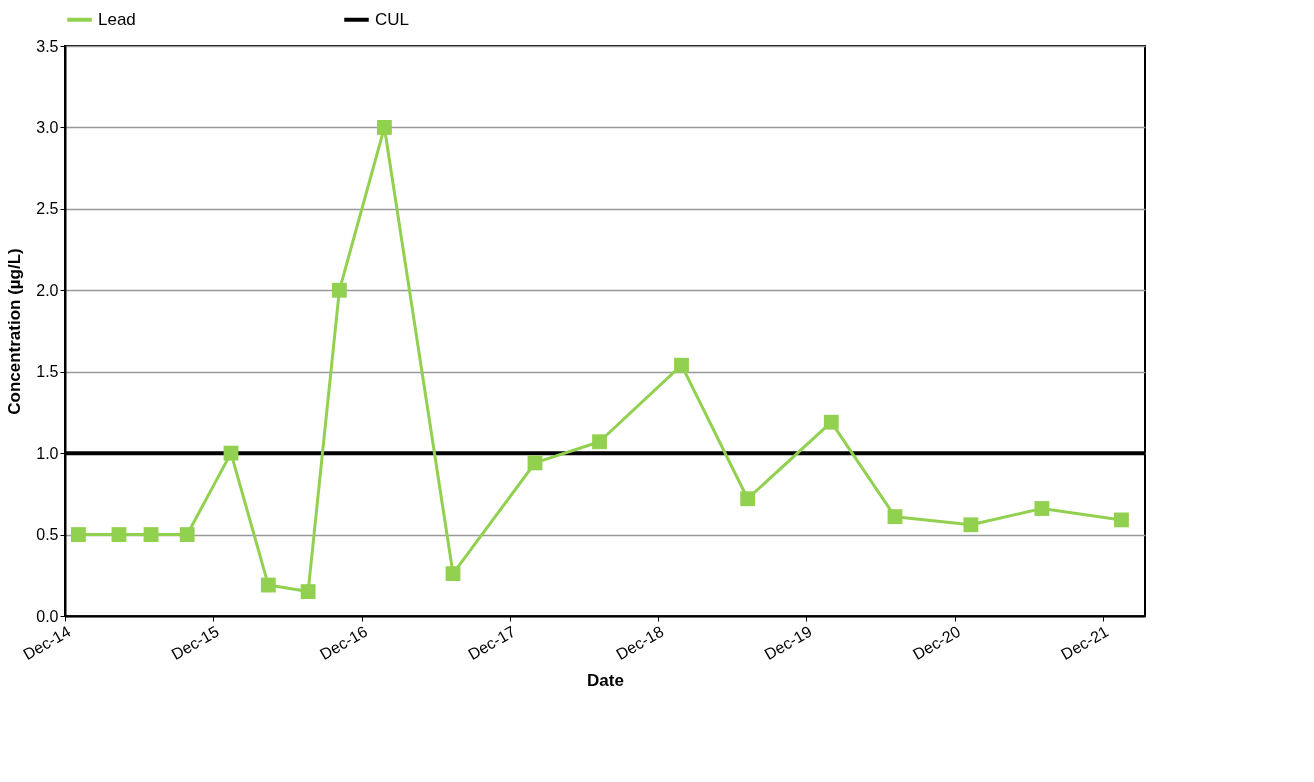 The width and height of the screenshot is (1314, 782). Describe the element at coordinates (392, 19) in the screenshot. I see `legend-label: CUL` at that location.